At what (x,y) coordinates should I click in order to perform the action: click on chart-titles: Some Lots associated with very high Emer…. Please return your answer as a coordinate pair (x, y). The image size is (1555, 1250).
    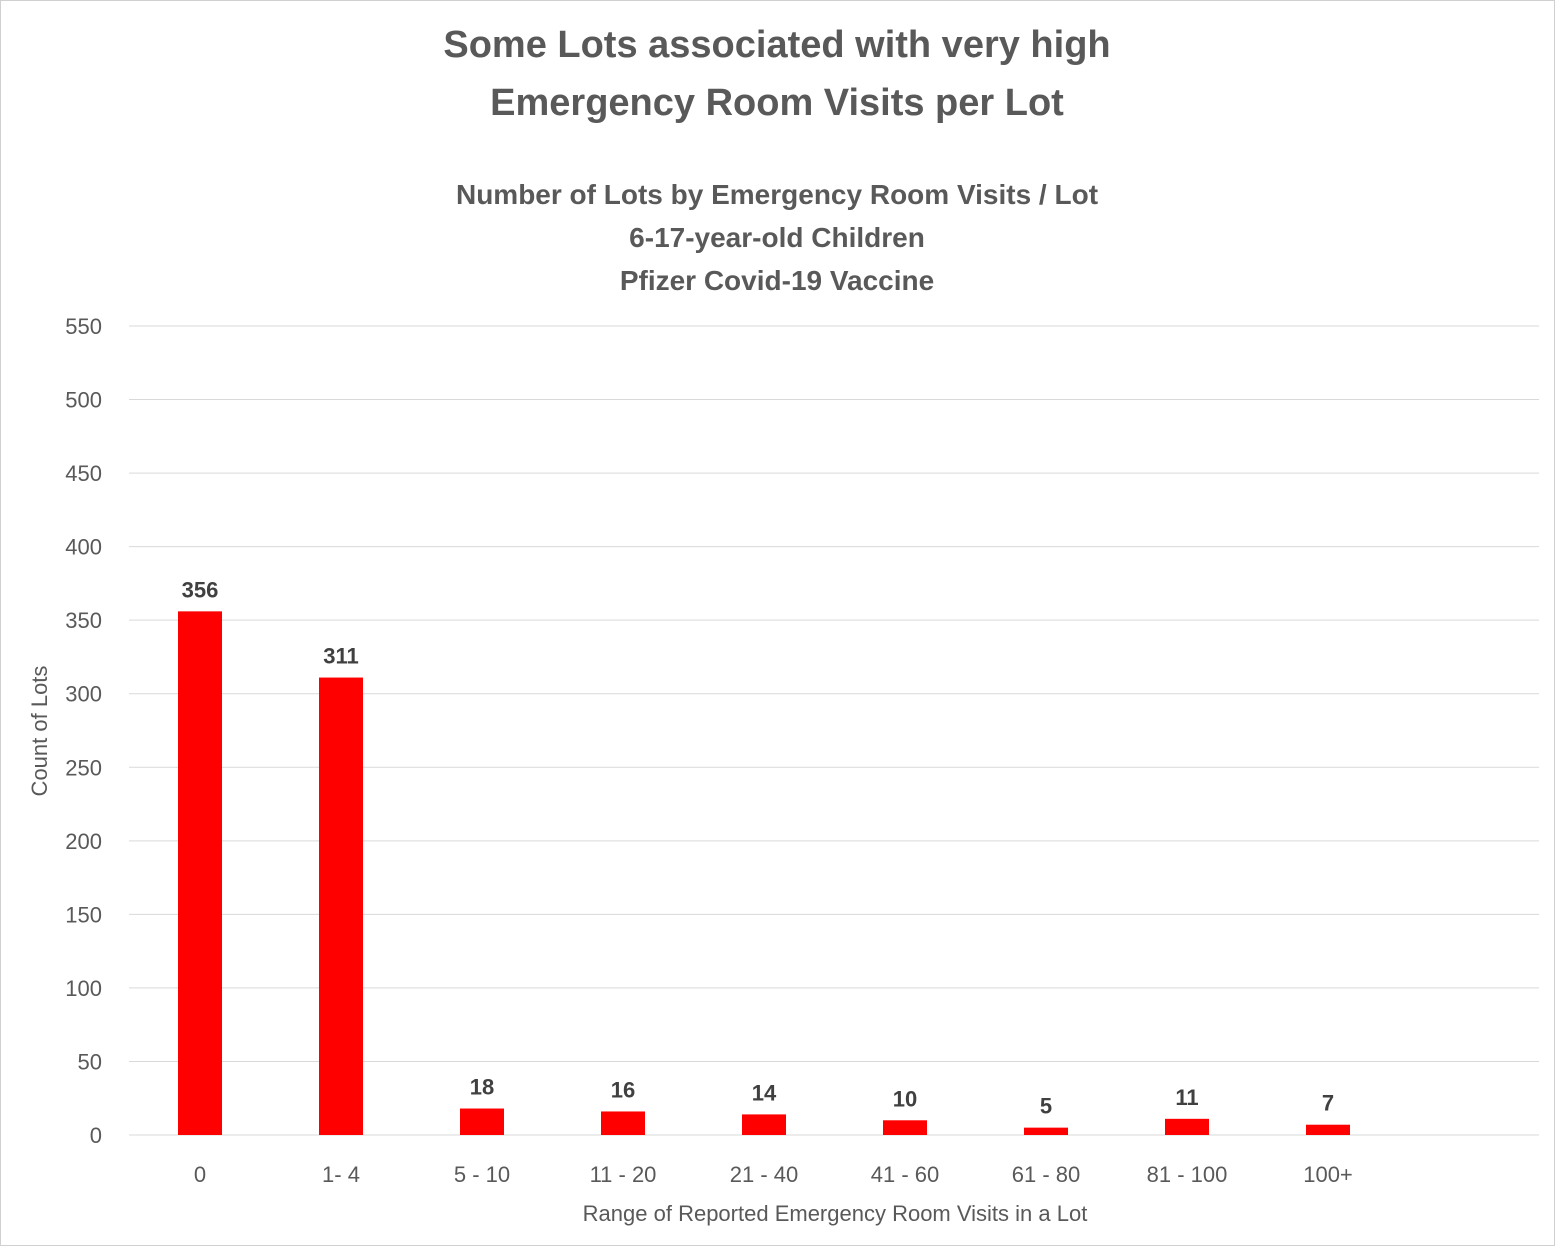
    Looking at the image, I should click on (776, 160).